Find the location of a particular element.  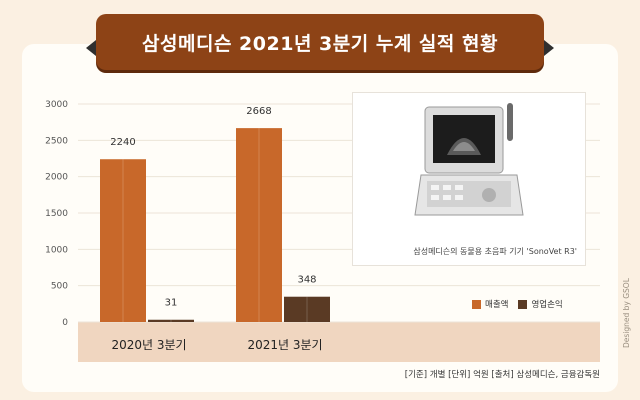

footer-note: [기준] 개별 [단위] 억원 [출처] 삼성메디슨, 금융감독원 is located at coordinates (502, 375).